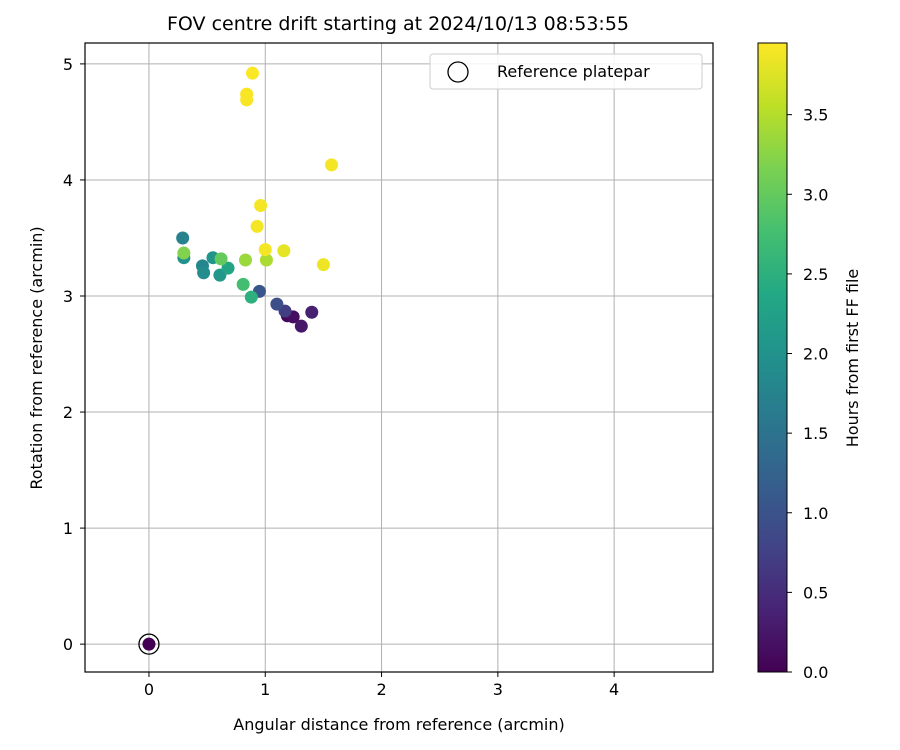 Image resolution: width=900 pixels, height=750 pixels. I want to click on colorbar-tick-label: 2.0, so click(815, 354).